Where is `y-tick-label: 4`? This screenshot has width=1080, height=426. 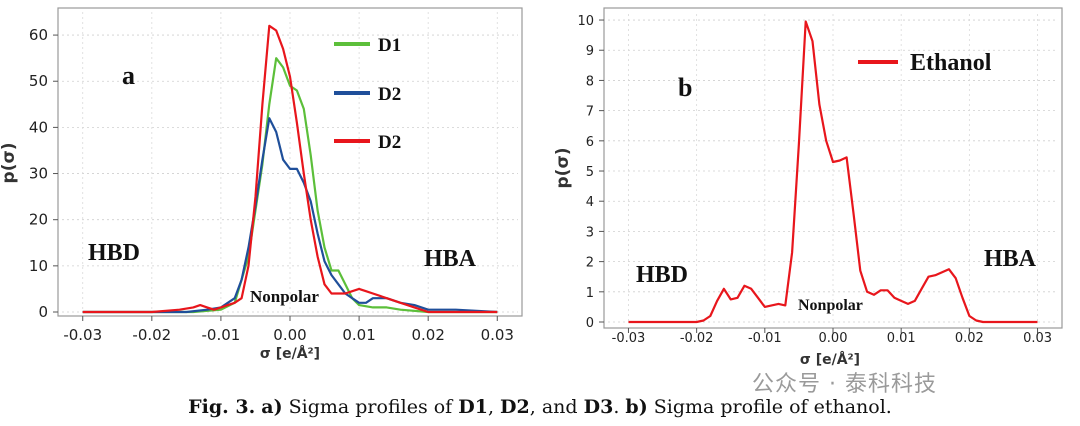 y-tick-label: 4 is located at coordinates (590, 202).